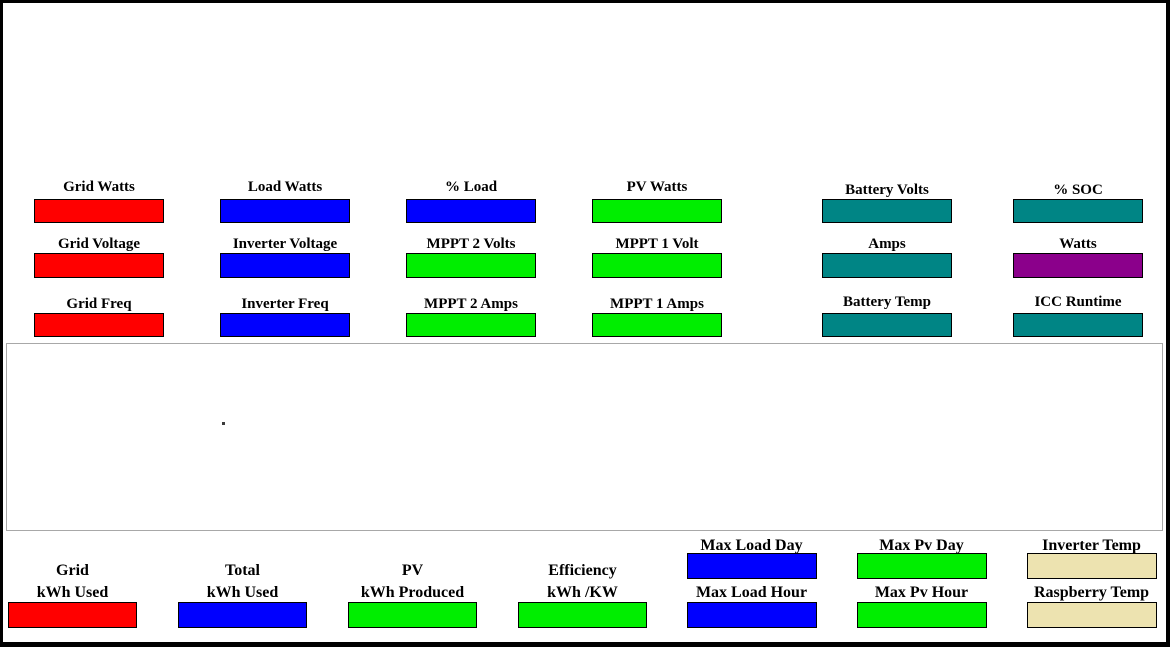 This screenshot has width=1170, height=647. What do you see at coordinates (1078, 211) in the screenshot?
I see `gauge-box-soc` at bounding box center [1078, 211].